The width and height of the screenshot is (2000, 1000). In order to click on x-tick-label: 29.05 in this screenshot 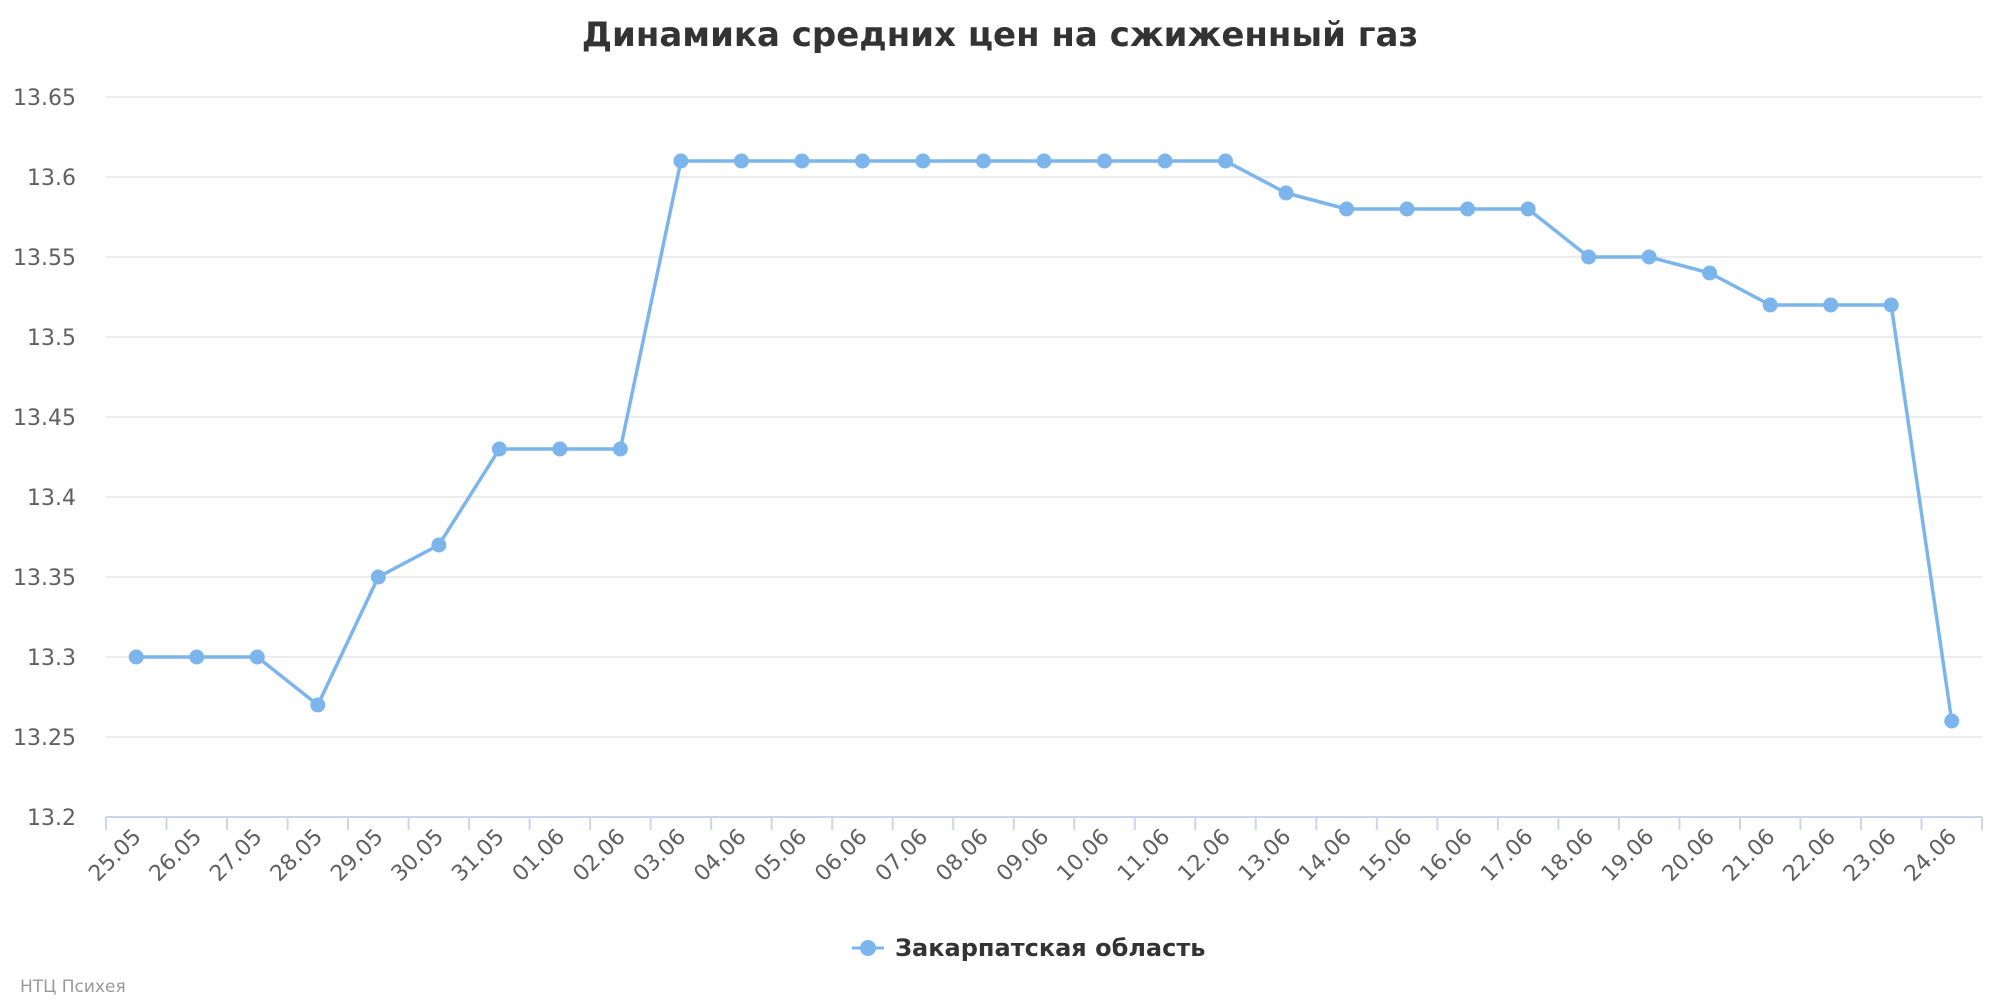, I will do `click(357, 856)`.